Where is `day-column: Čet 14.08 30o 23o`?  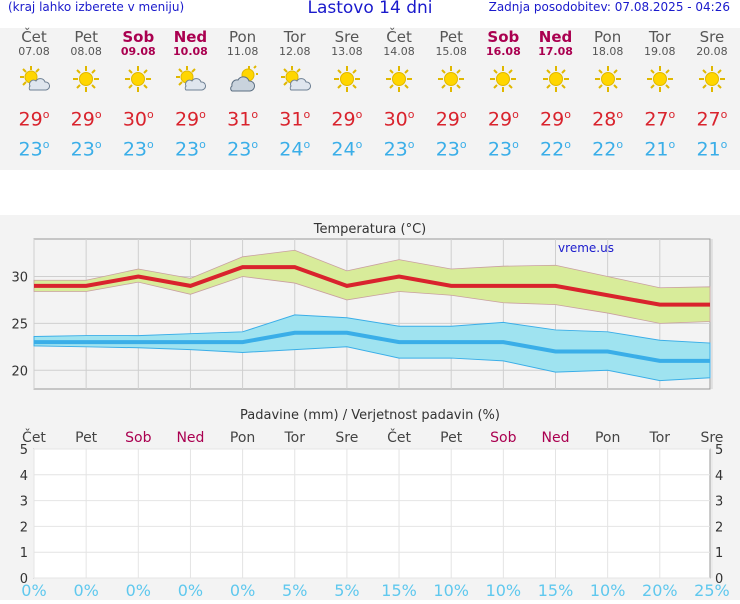 day-column: Čet 14.08 30o 23o is located at coordinates (399, 95).